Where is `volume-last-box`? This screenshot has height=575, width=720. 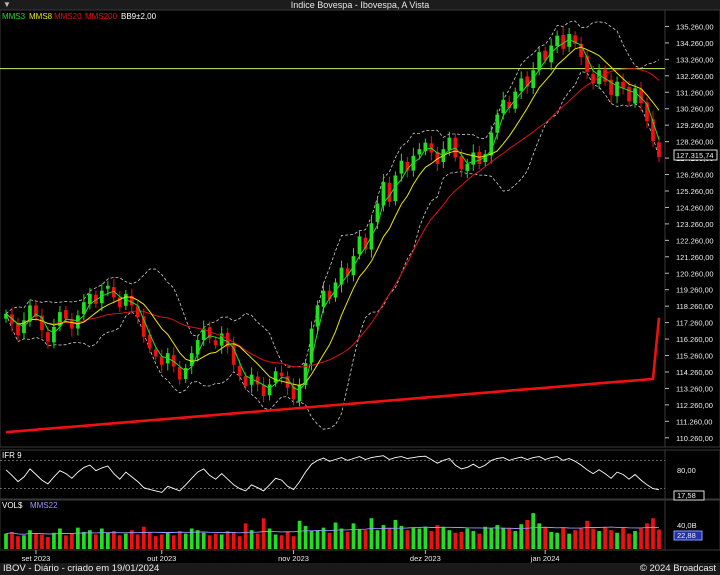 volume-last-box is located at coordinates (688, 535).